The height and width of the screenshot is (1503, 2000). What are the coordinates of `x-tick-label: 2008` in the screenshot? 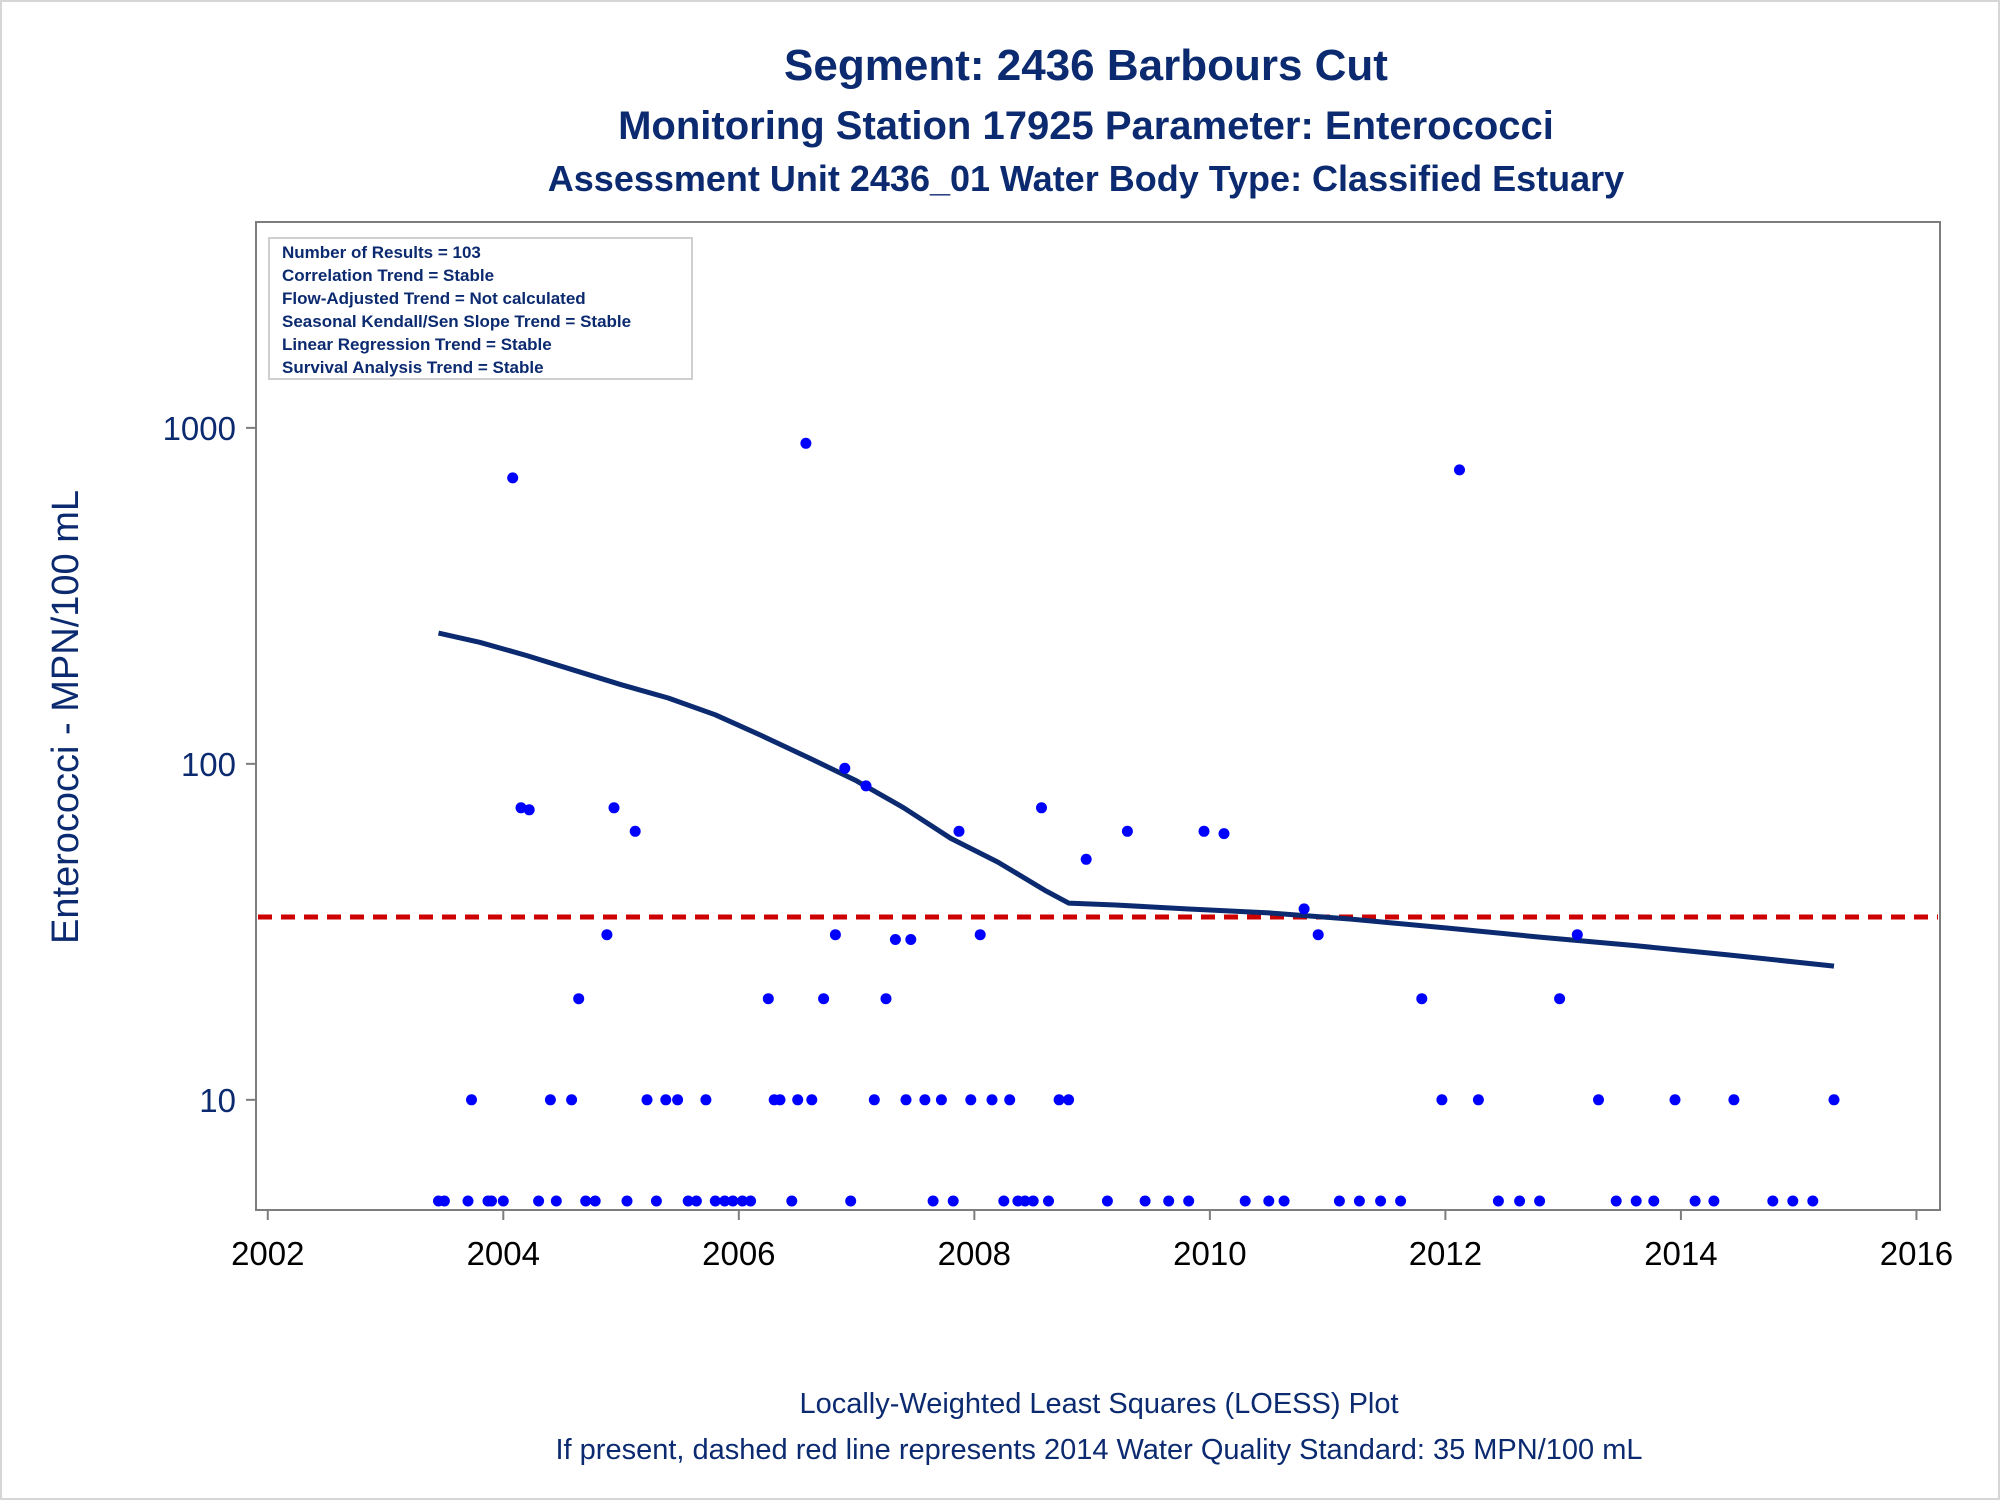 It's located at (974, 1253).